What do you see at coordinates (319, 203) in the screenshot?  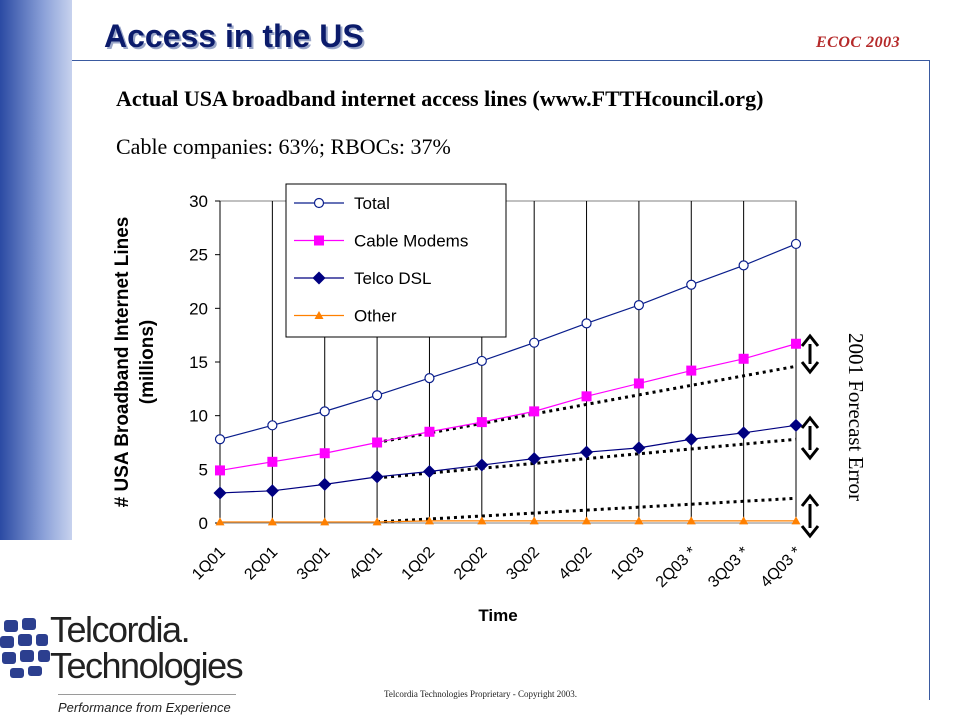 I see `legend-marker-total` at bounding box center [319, 203].